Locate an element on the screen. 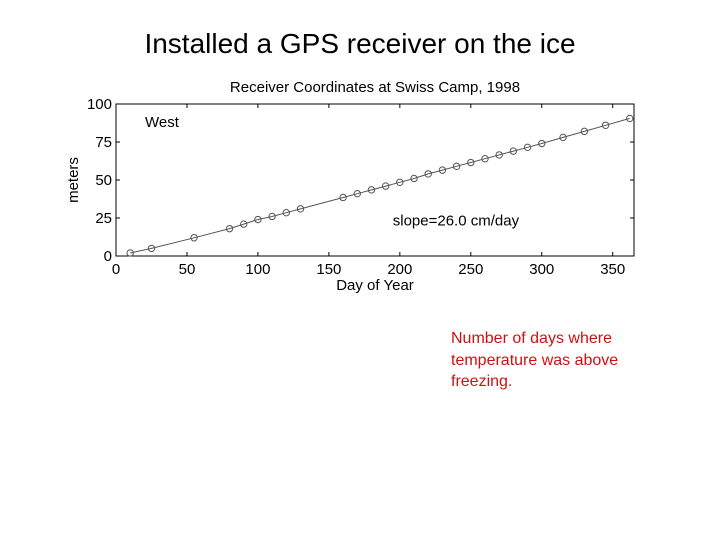  y-tick-label: 0 is located at coordinates (108, 256).